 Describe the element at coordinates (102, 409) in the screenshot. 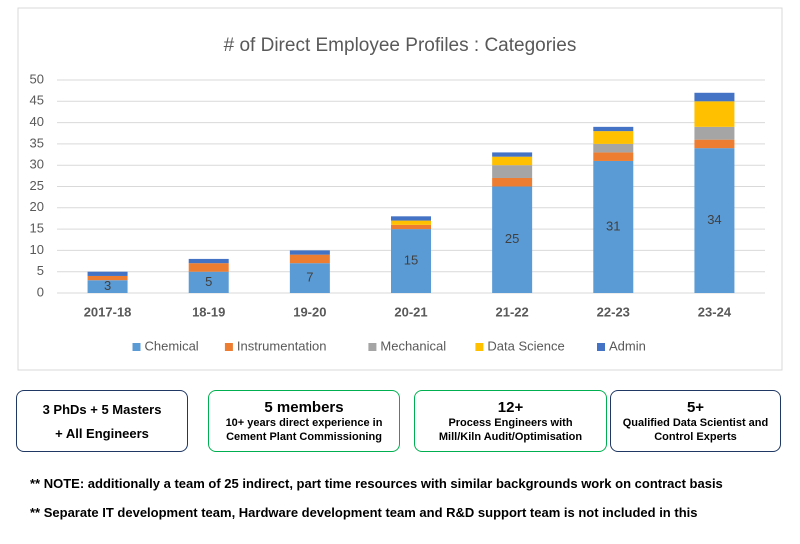

I see `box-headline: 3 PhDs + 5 Masters` at that location.